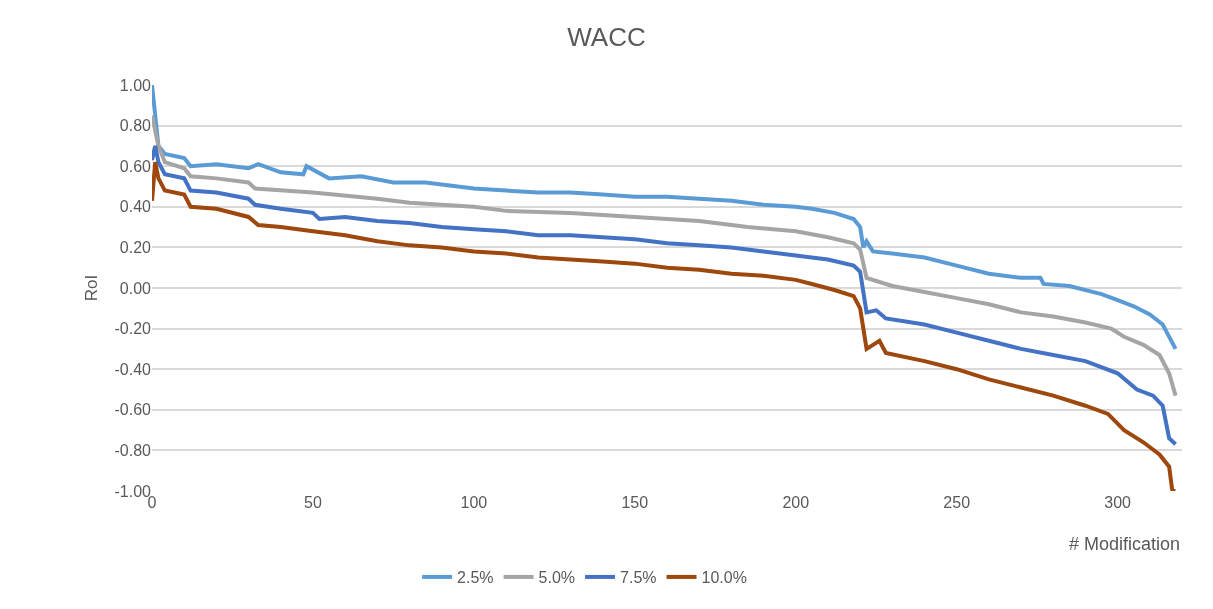  What do you see at coordinates (92, 288) in the screenshot?
I see `y-axis-title: RoI` at bounding box center [92, 288].